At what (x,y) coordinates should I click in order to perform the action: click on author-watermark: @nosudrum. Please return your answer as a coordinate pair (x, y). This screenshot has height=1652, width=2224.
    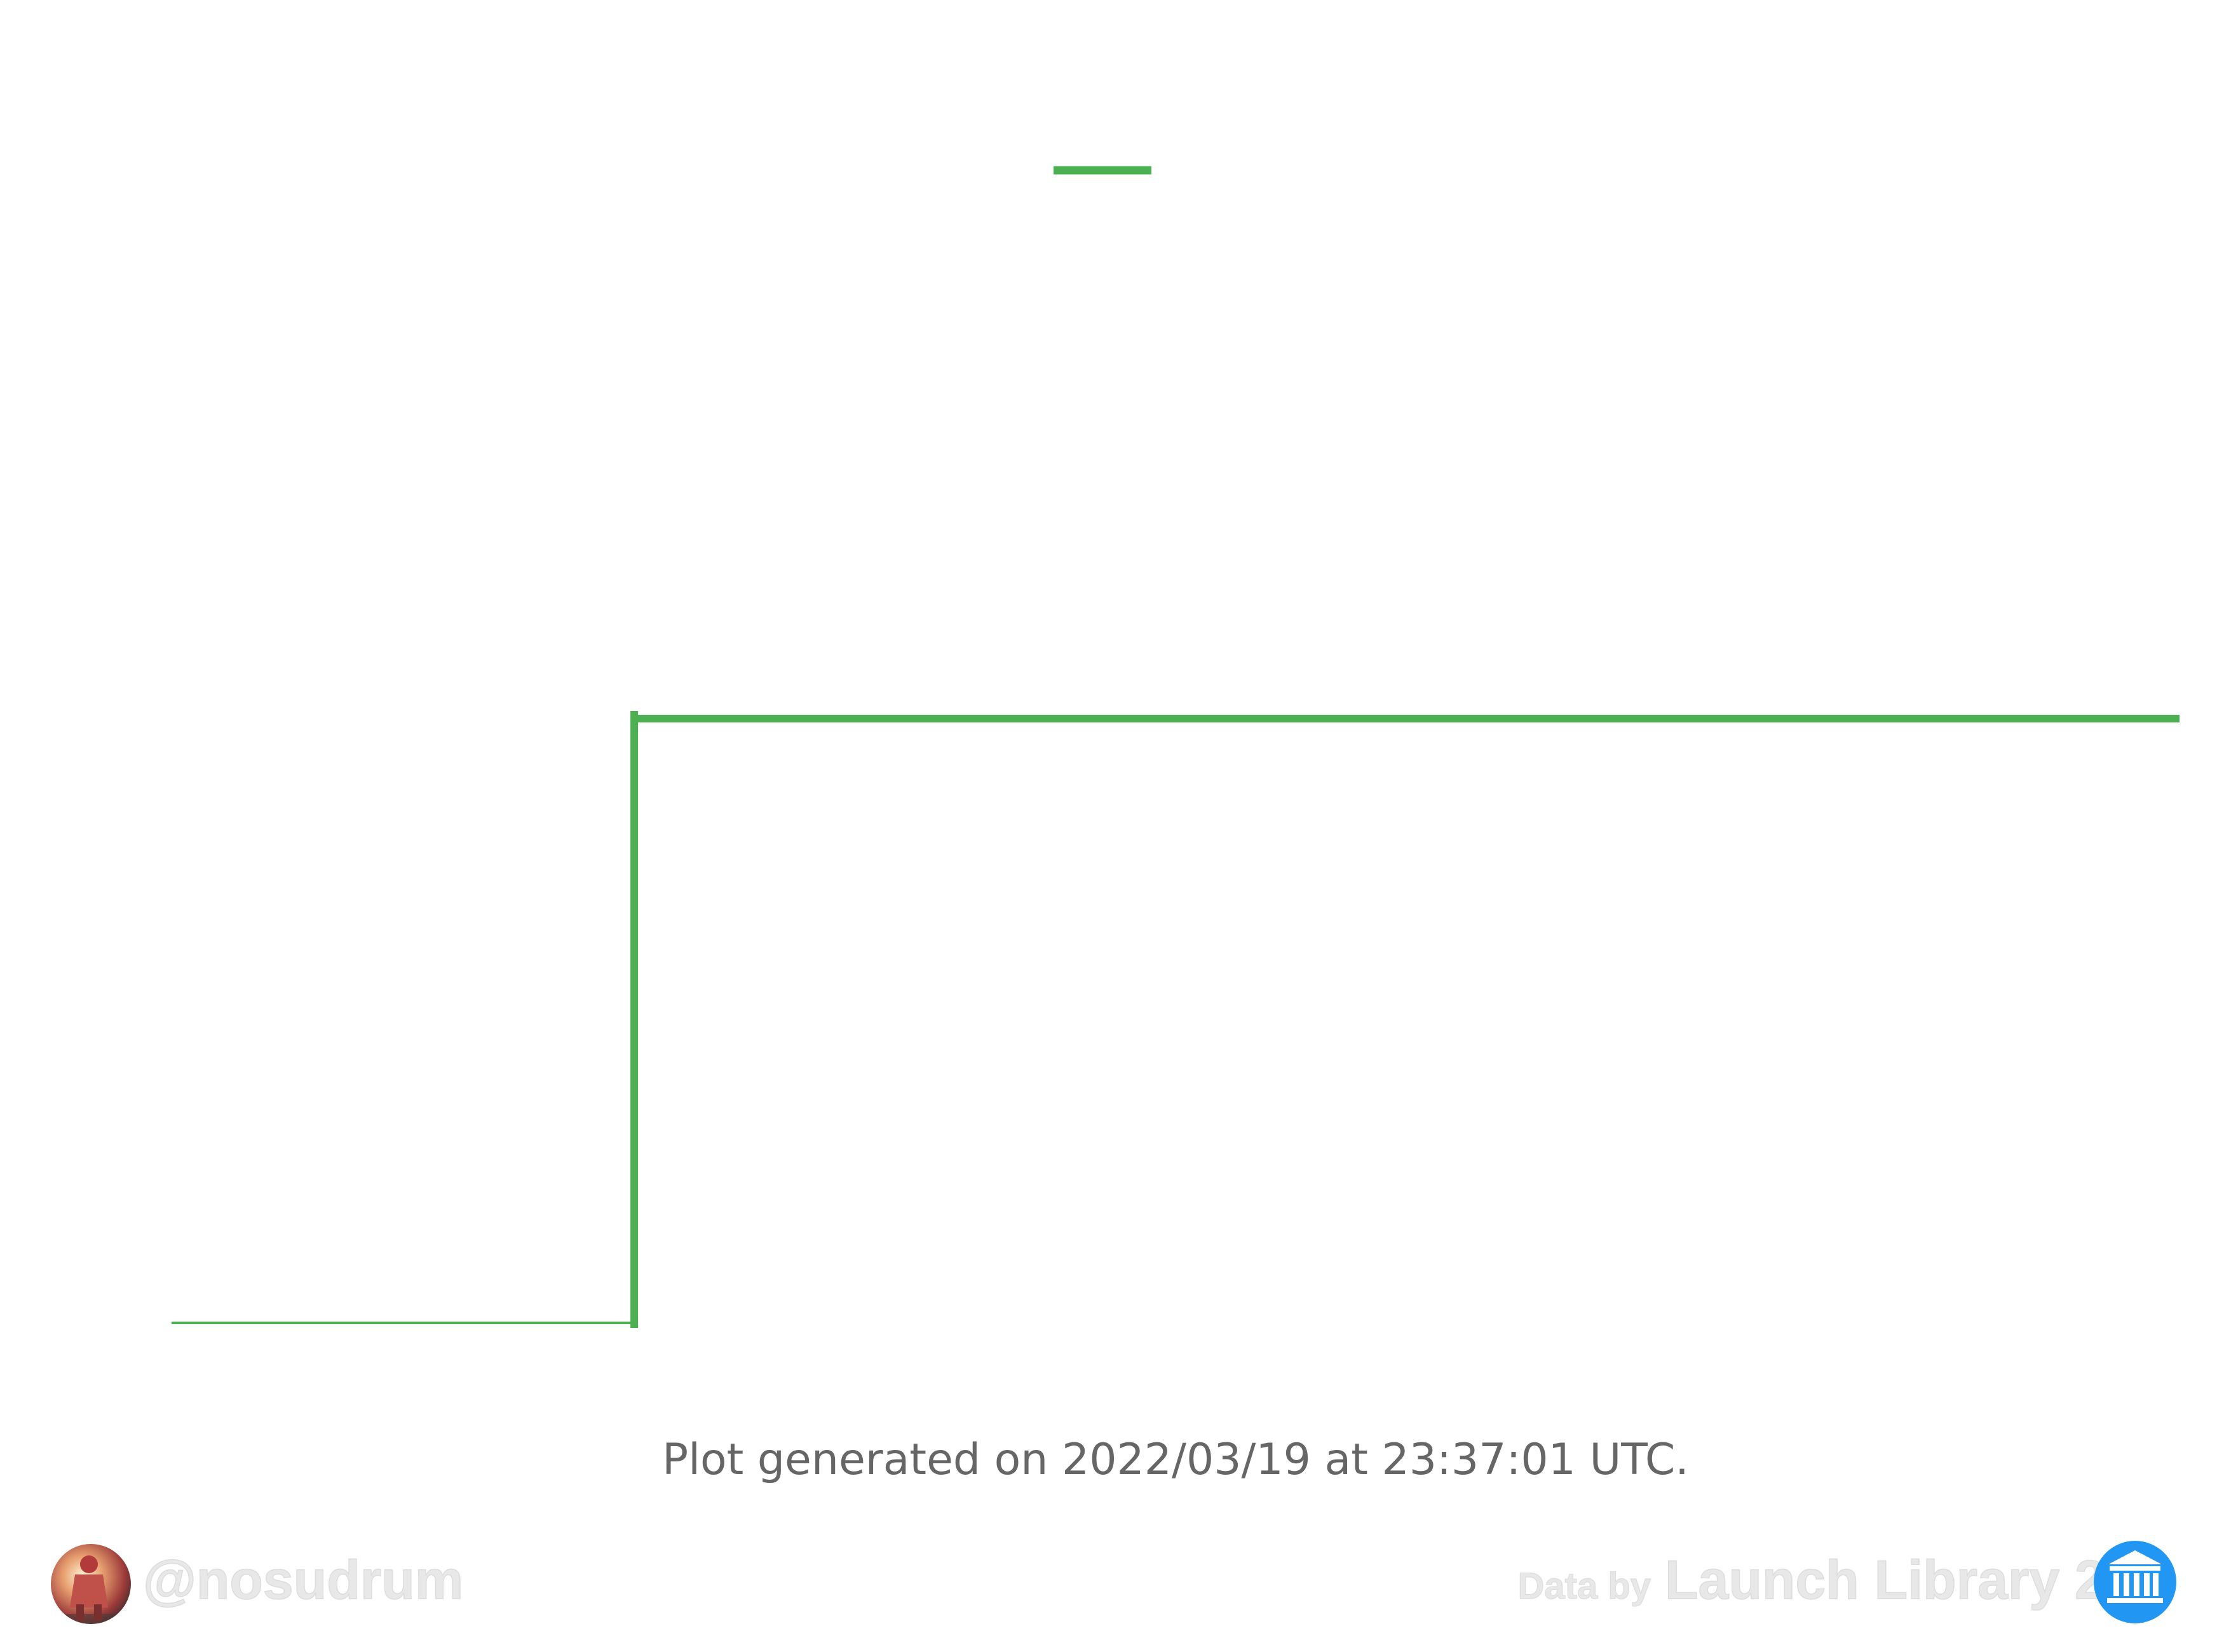
    Looking at the image, I should click on (257, 1584).